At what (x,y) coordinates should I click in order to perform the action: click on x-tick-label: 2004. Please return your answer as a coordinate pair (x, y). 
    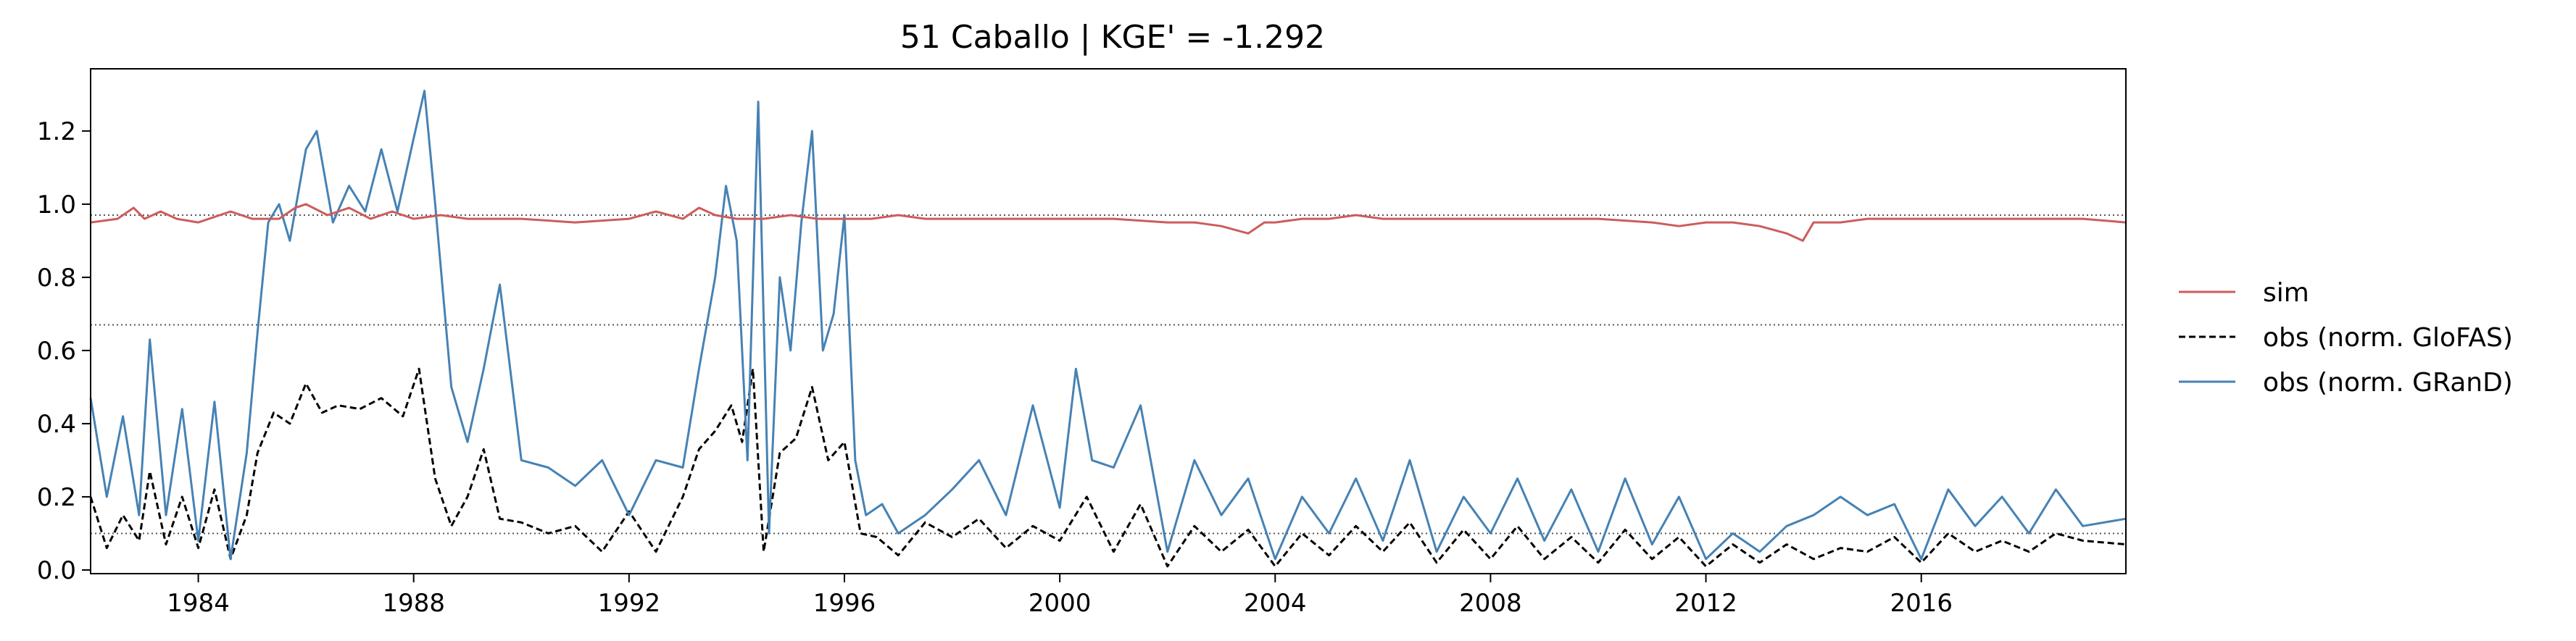
    Looking at the image, I should click on (1275, 603).